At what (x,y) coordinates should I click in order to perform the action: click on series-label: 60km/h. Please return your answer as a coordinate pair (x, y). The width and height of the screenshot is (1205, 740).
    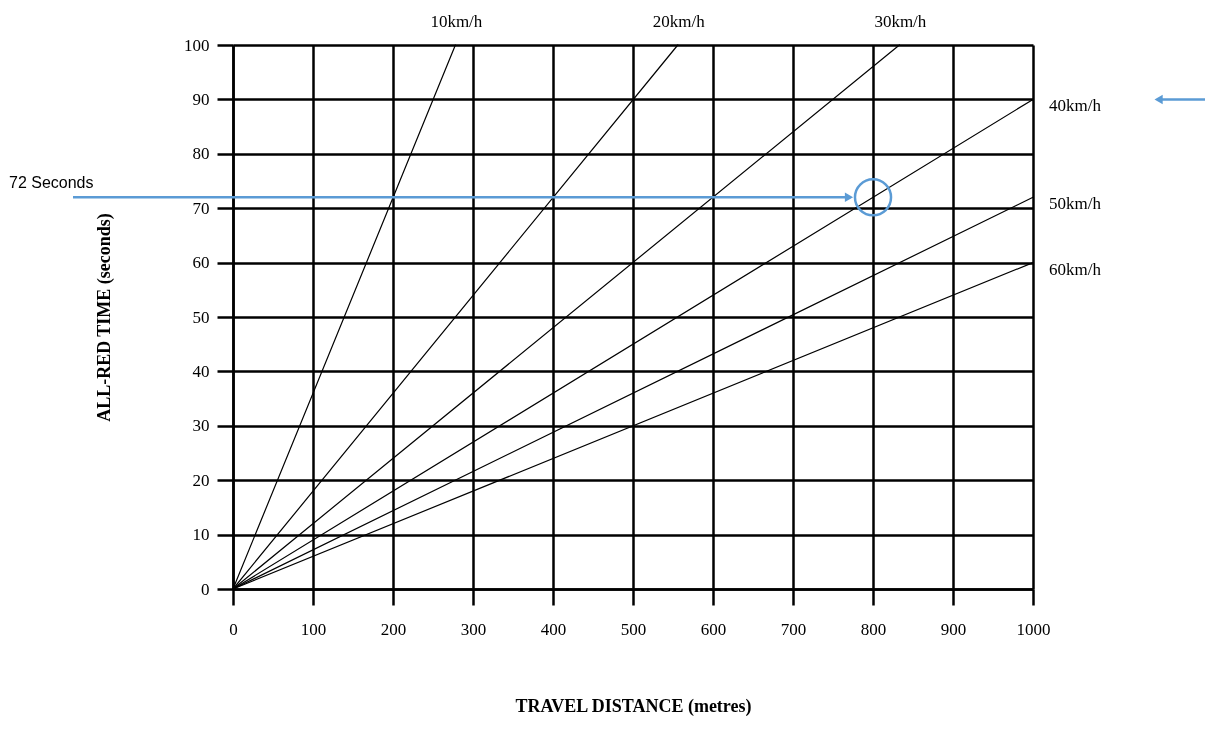
    Looking at the image, I should click on (1075, 269).